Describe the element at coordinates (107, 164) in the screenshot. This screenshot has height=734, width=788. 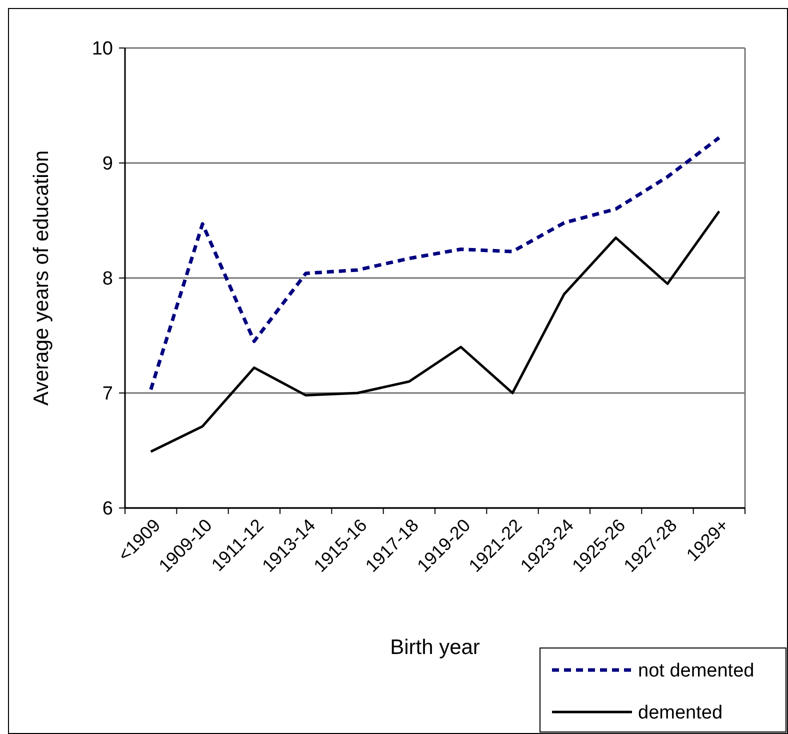
I see `y-tick-label: 9` at that location.